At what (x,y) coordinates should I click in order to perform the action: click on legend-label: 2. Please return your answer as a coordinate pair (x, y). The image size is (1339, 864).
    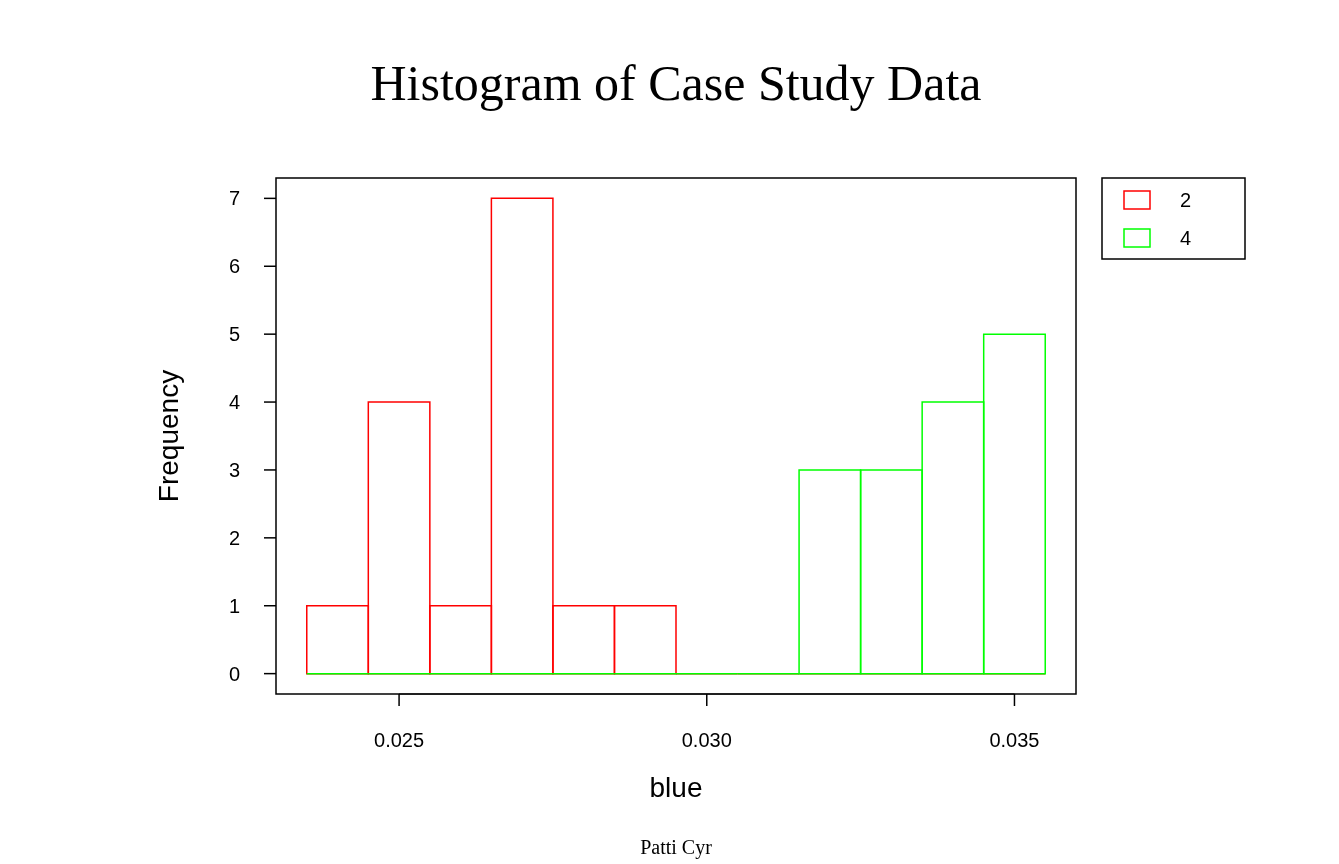
    Looking at the image, I should click on (1186, 200).